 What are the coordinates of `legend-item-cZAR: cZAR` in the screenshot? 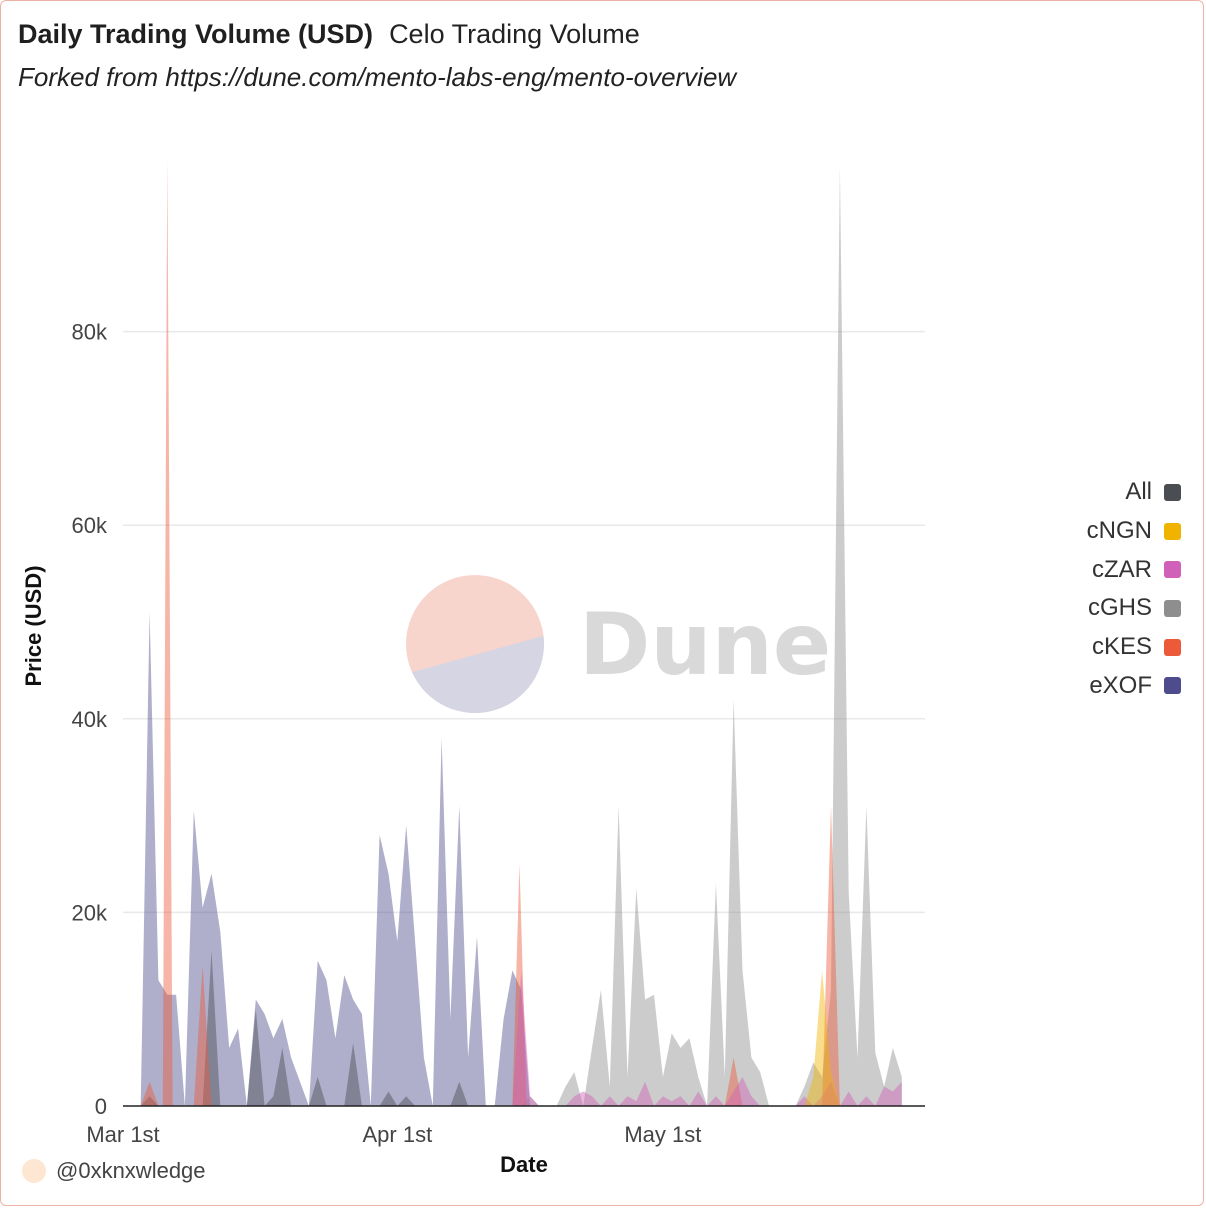 It's located at (1134, 569).